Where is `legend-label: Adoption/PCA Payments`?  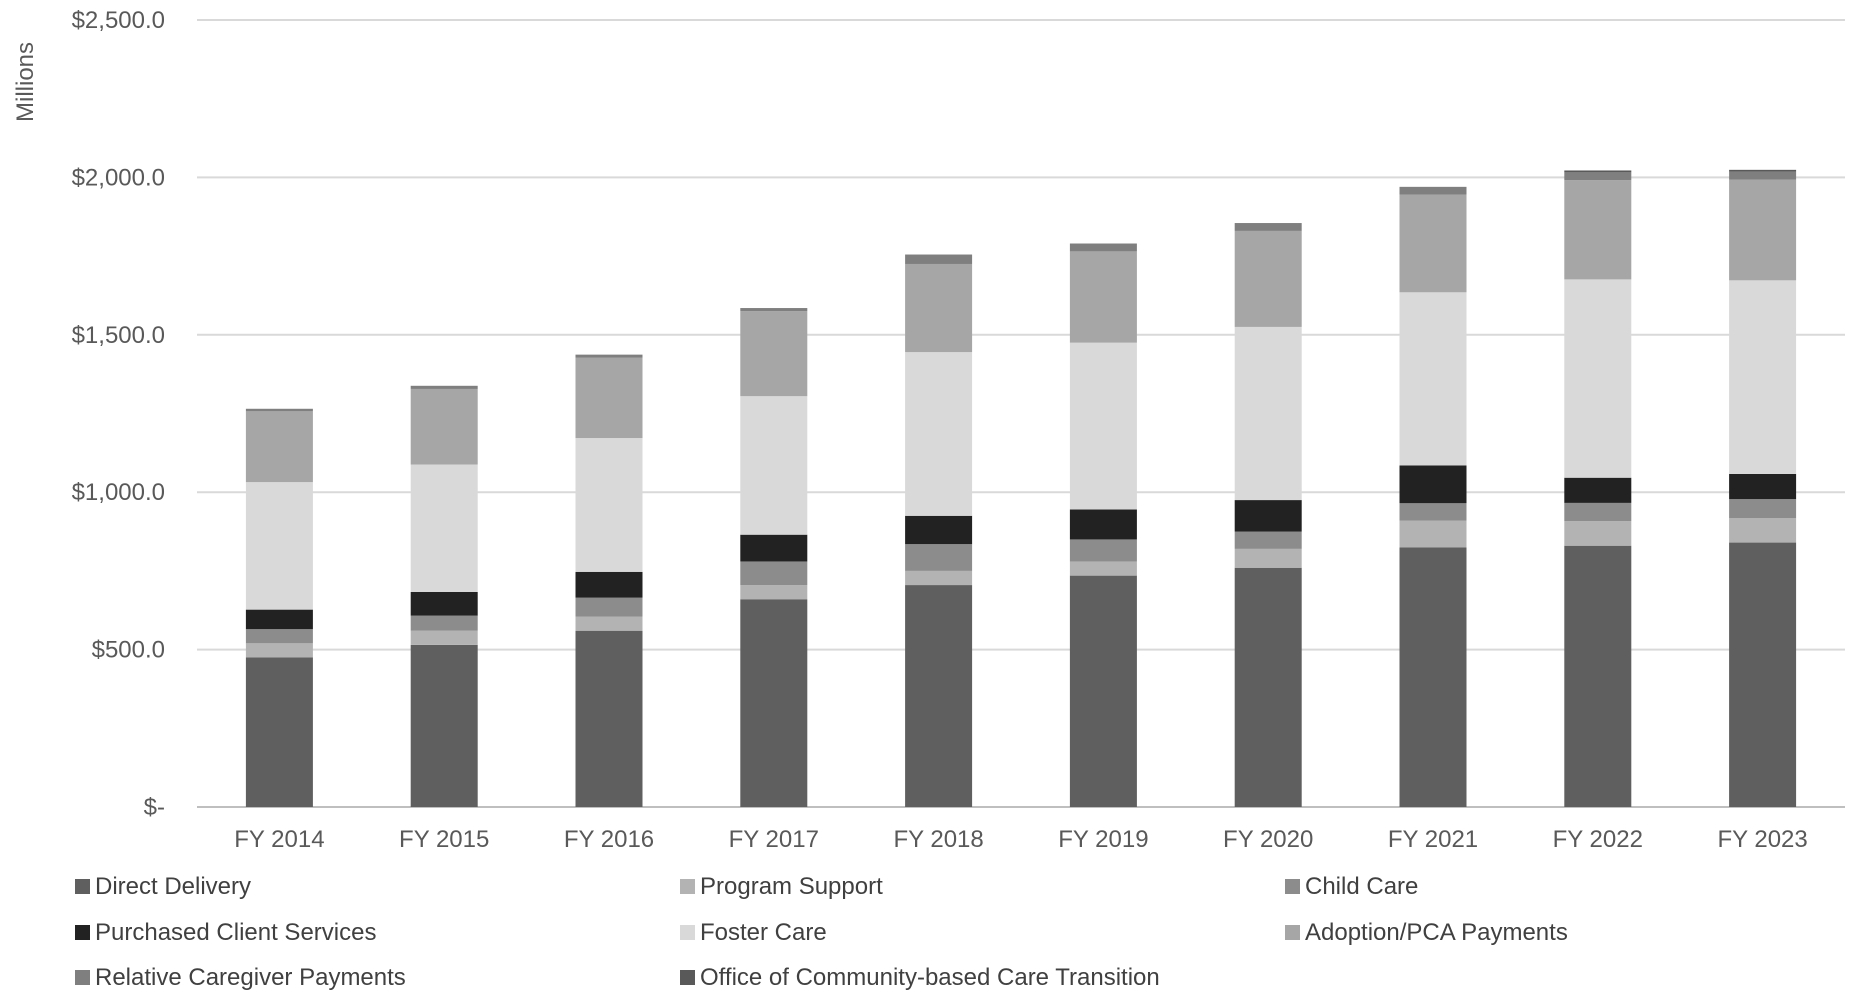
legend-label: Adoption/PCA Payments is located at coordinates (1436, 932).